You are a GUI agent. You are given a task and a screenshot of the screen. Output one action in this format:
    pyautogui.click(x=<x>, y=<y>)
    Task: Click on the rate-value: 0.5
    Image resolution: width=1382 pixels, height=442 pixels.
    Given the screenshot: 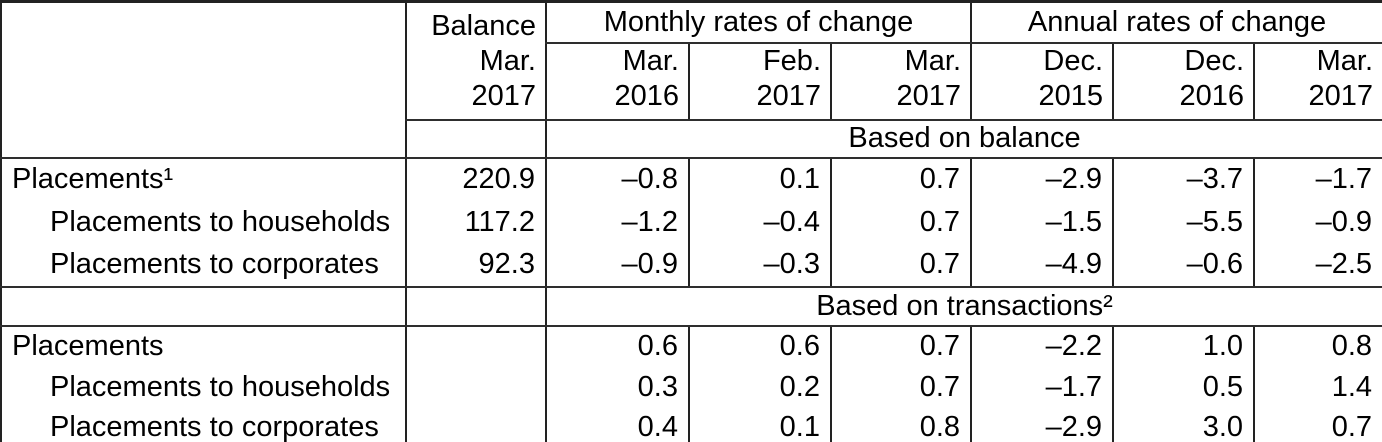 What is the action you would take?
    pyautogui.click(x=1183, y=387)
    